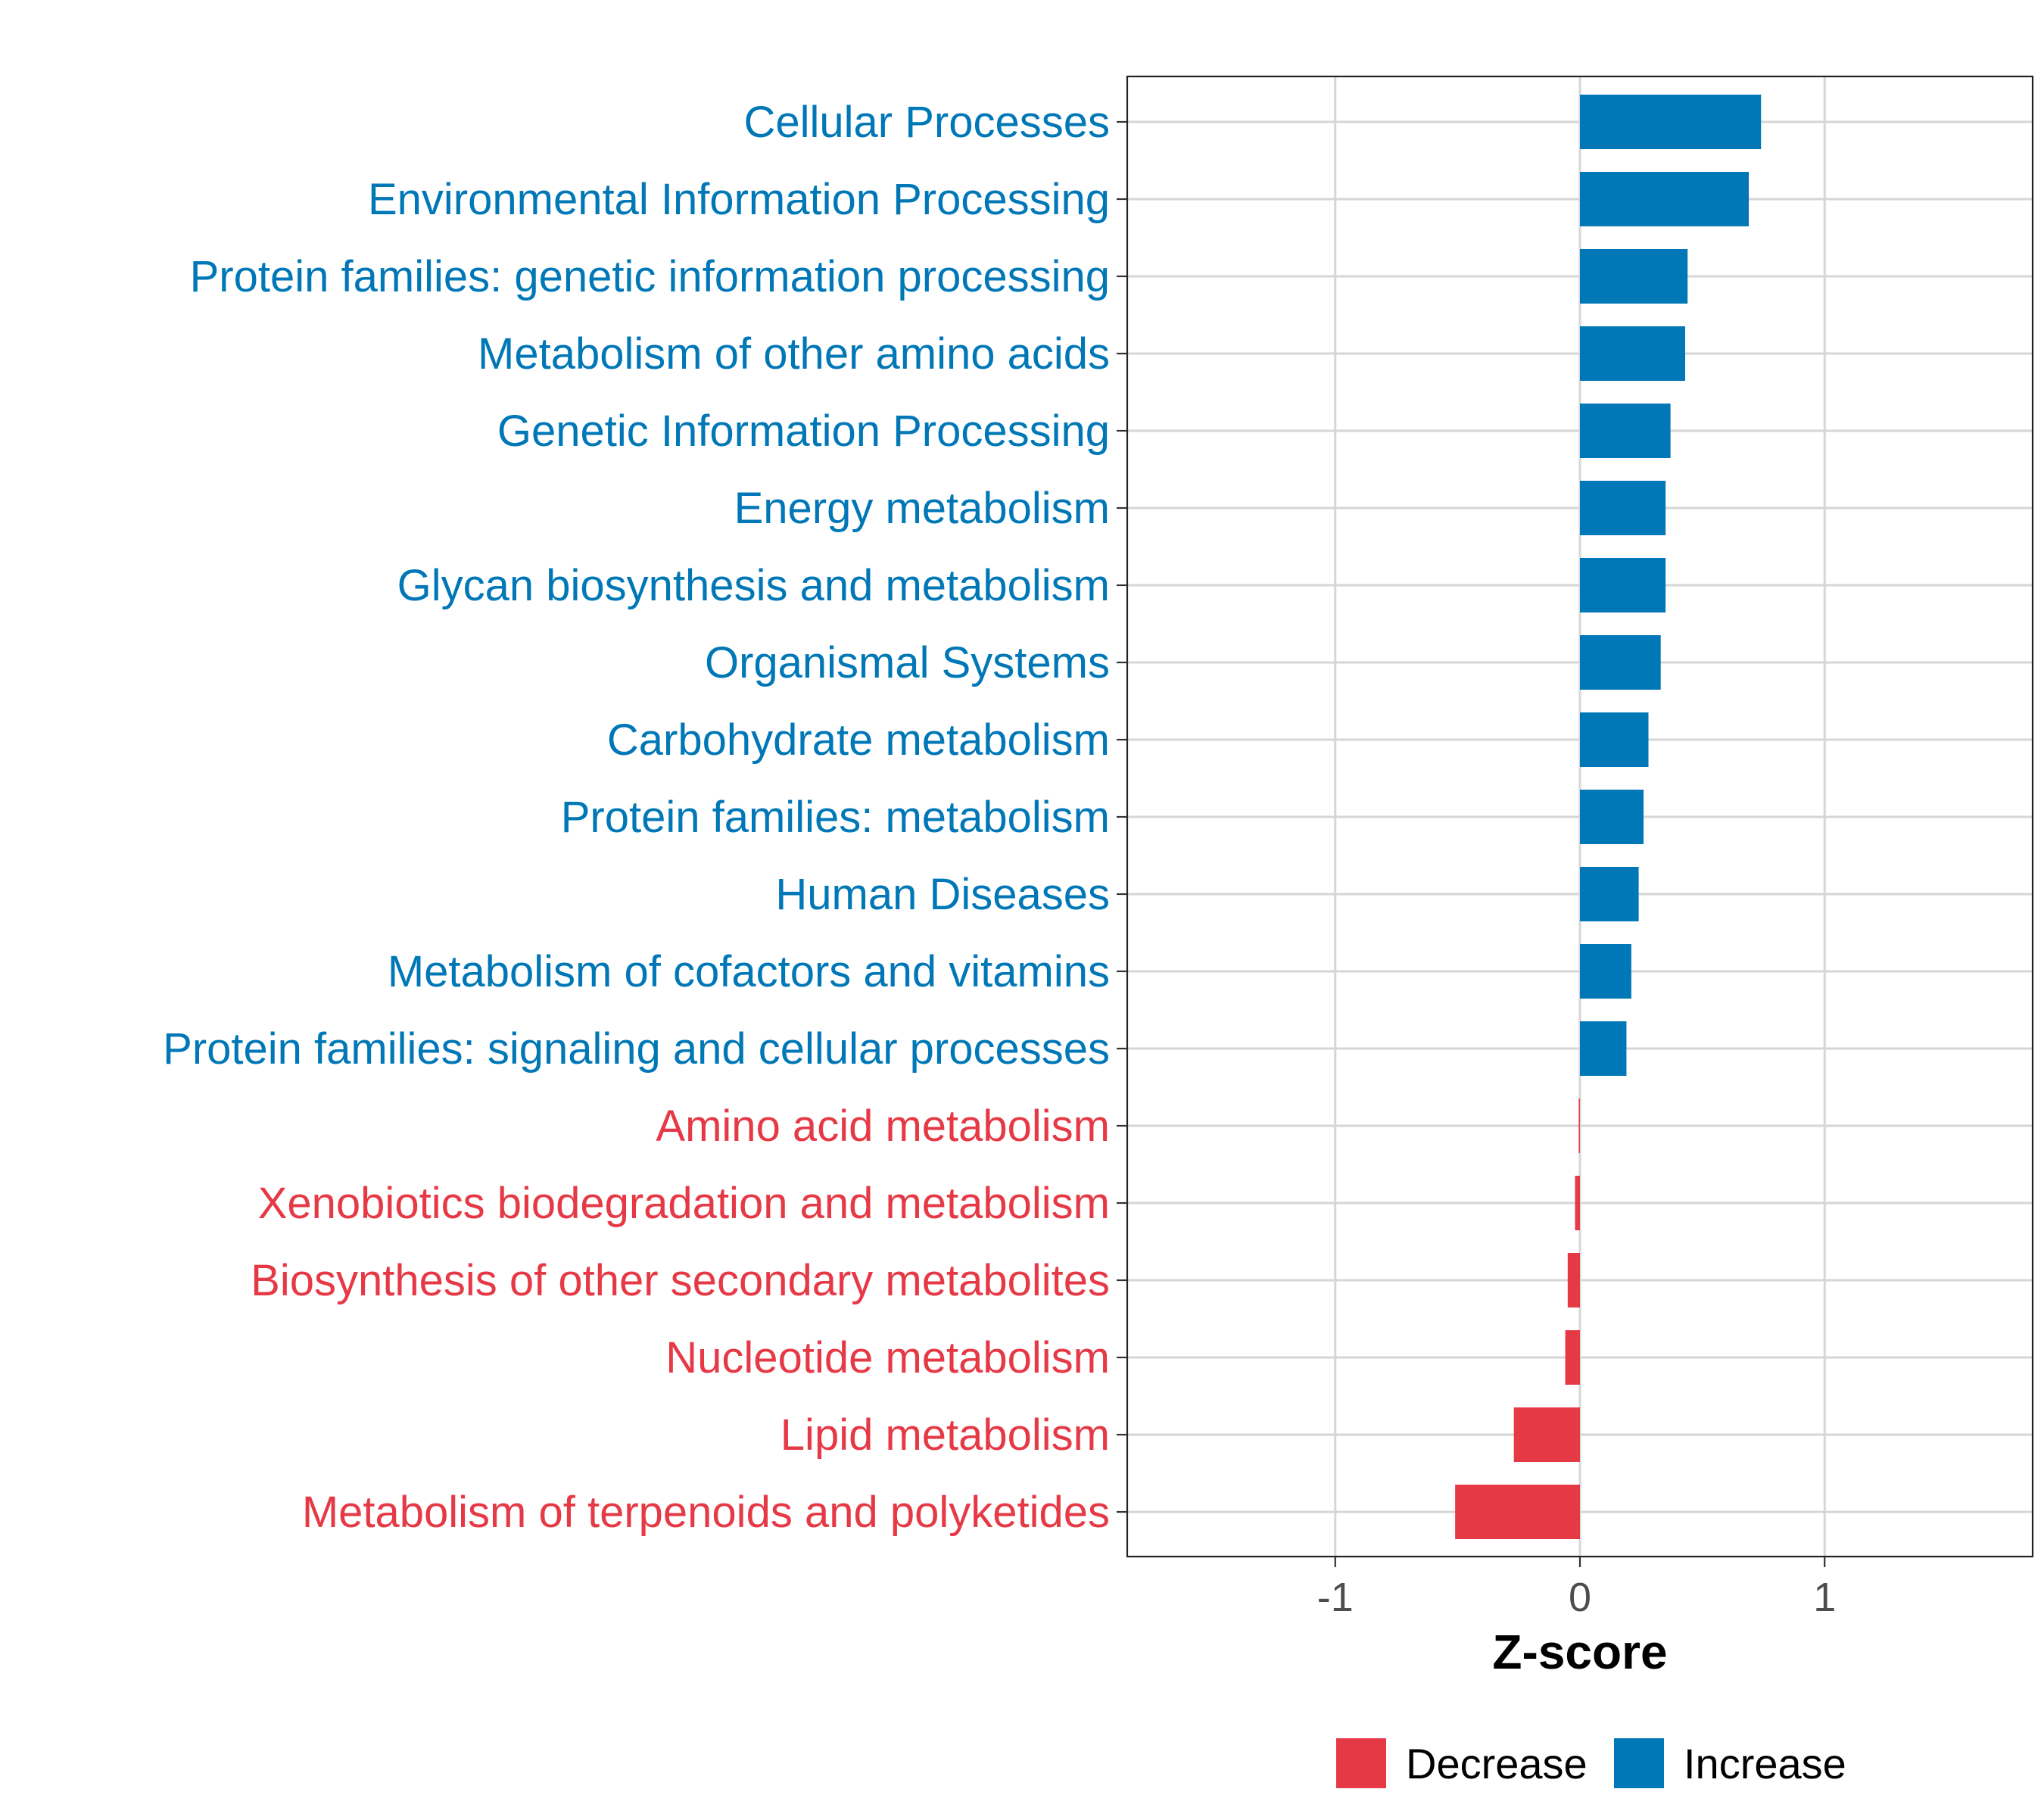  What do you see at coordinates (739, 199) in the screenshot?
I see `category-label: Environmental Information Processing` at bounding box center [739, 199].